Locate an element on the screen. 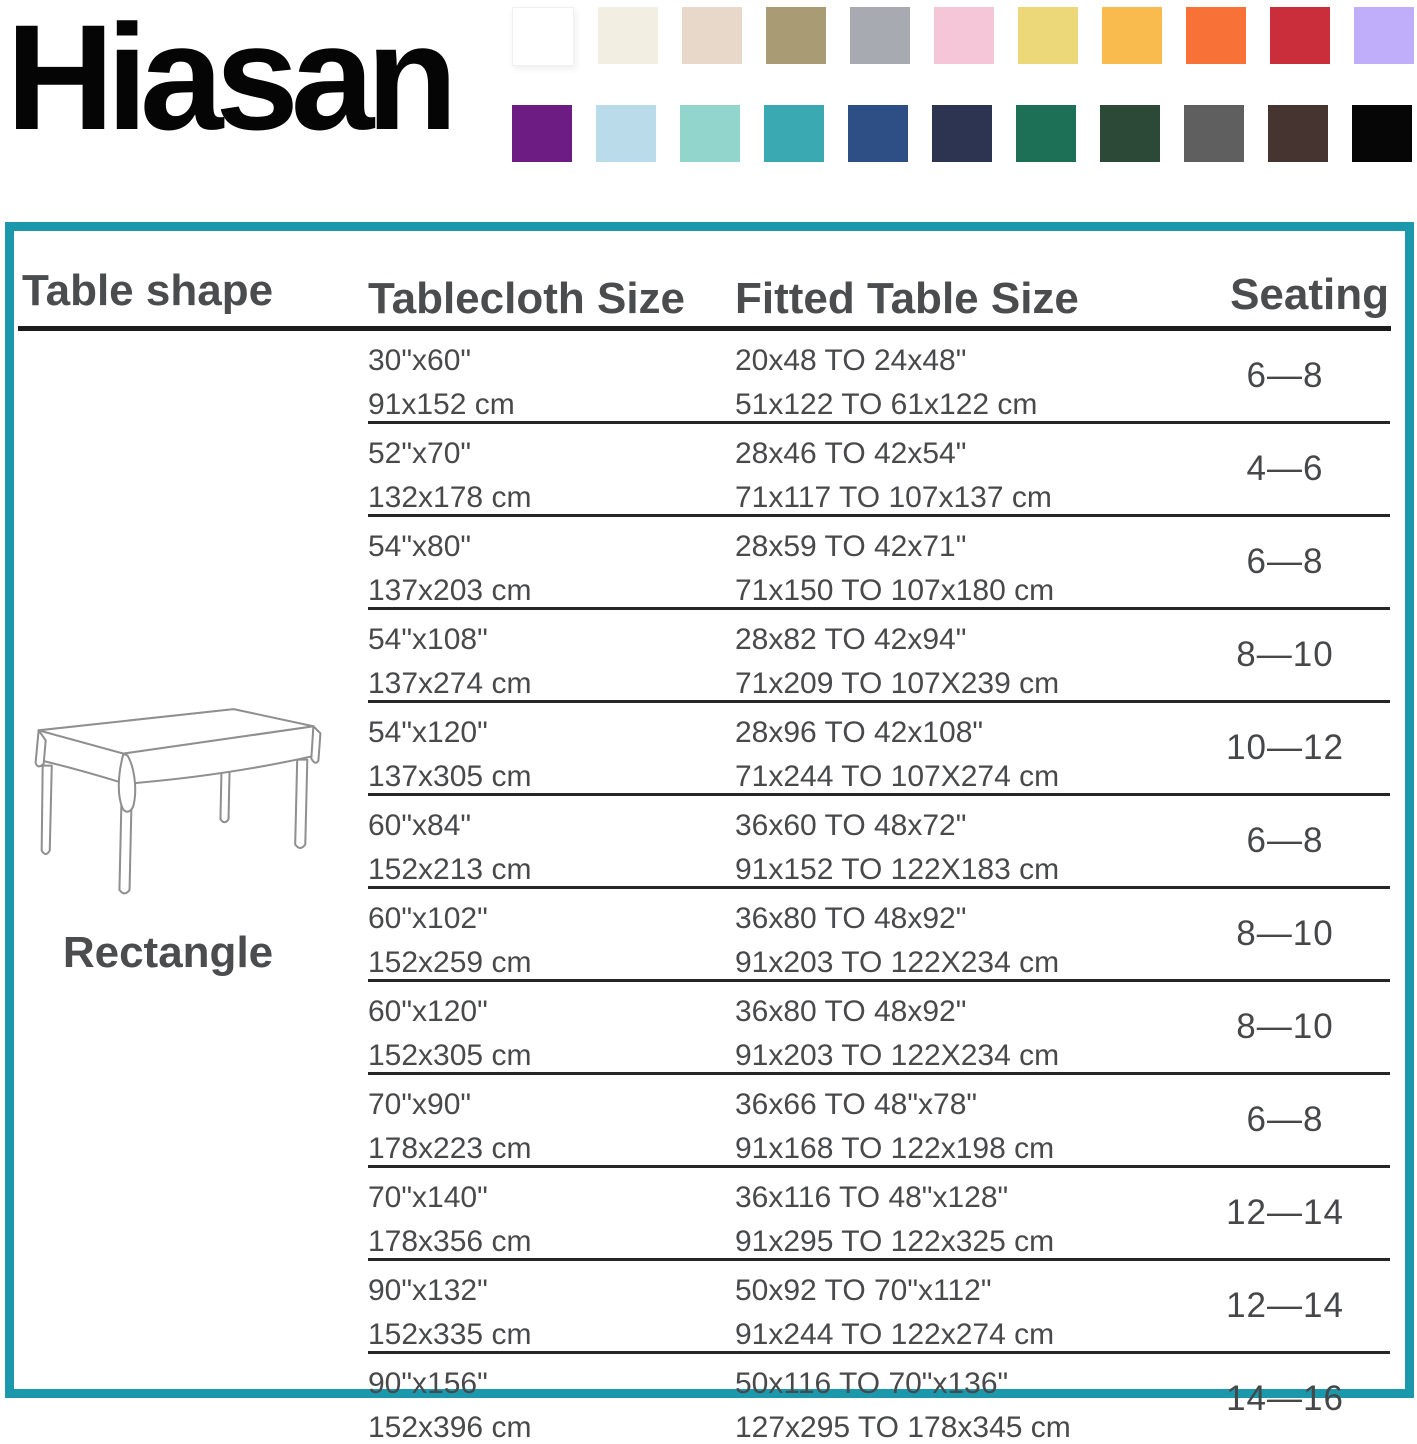 This screenshot has width=1417, height=1444. column-header-seating: Seating is located at coordinates (1309, 294).